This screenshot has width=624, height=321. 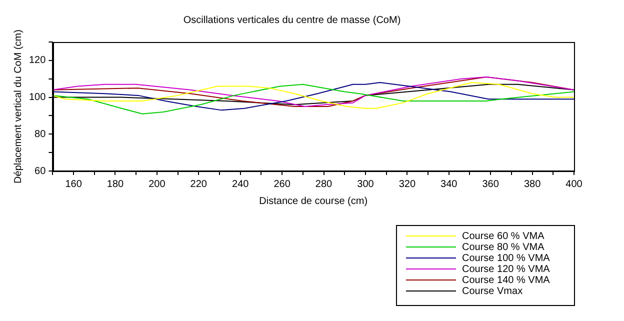 I want to click on legend-label: Course 60 % VMA, so click(x=503, y=236).